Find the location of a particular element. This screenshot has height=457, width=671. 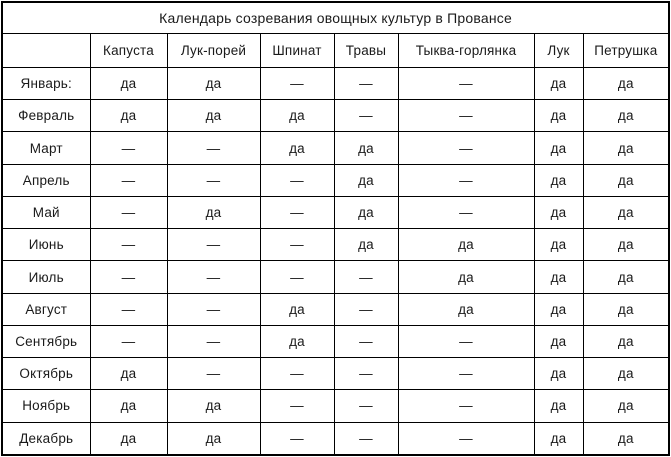

column-header-gourd: Тыква-горлянка is located at coordinates (466, 50).